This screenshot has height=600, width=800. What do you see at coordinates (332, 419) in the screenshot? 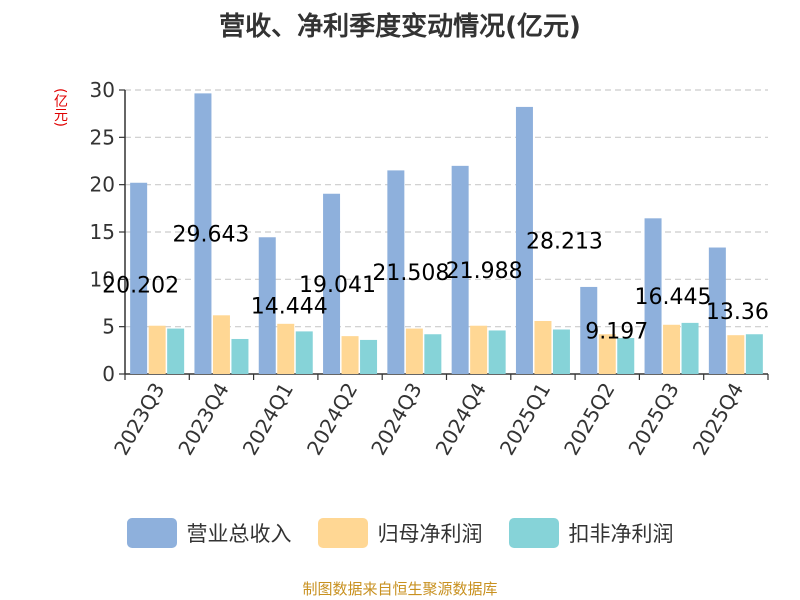
I see `x-tick-label: 2024Q2` at bounding box center [332, 419].